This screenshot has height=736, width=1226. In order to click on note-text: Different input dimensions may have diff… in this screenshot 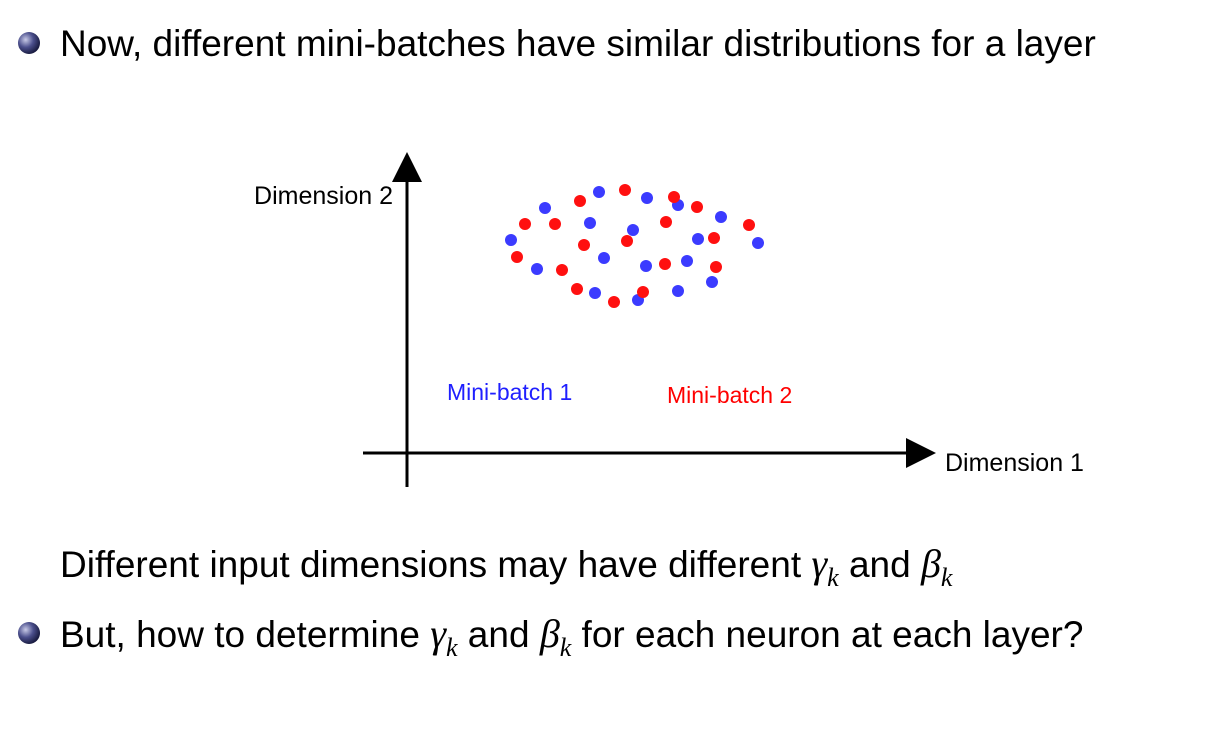, I will do `click(436, 564)`.